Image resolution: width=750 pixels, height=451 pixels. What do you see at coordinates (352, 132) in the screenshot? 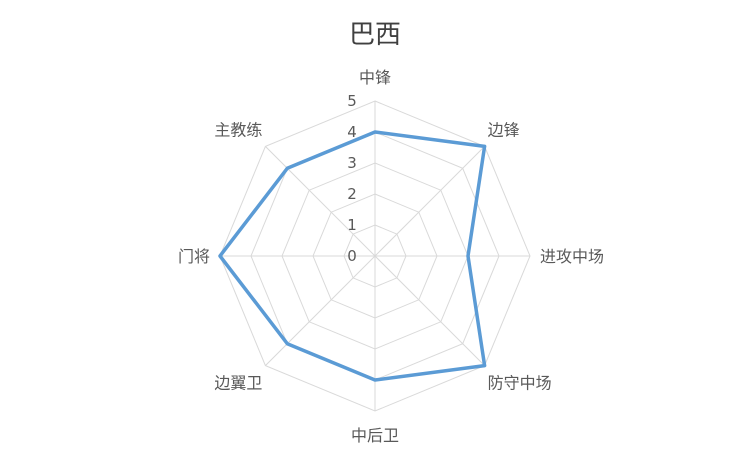
I see `tick-label-4: 4` at bounding box center [352, 132].